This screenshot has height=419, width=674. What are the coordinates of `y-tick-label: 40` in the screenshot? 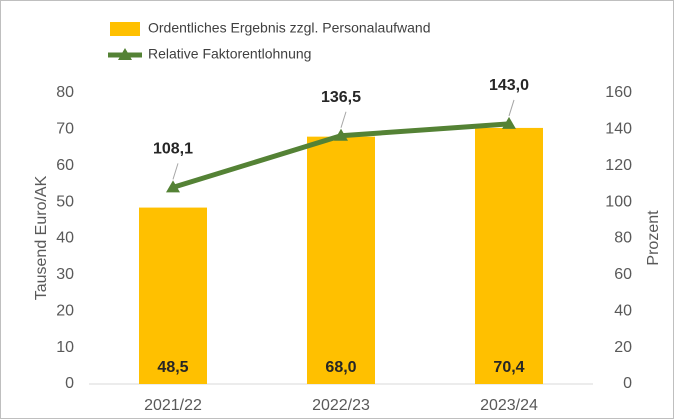 It's located at (65, 238).